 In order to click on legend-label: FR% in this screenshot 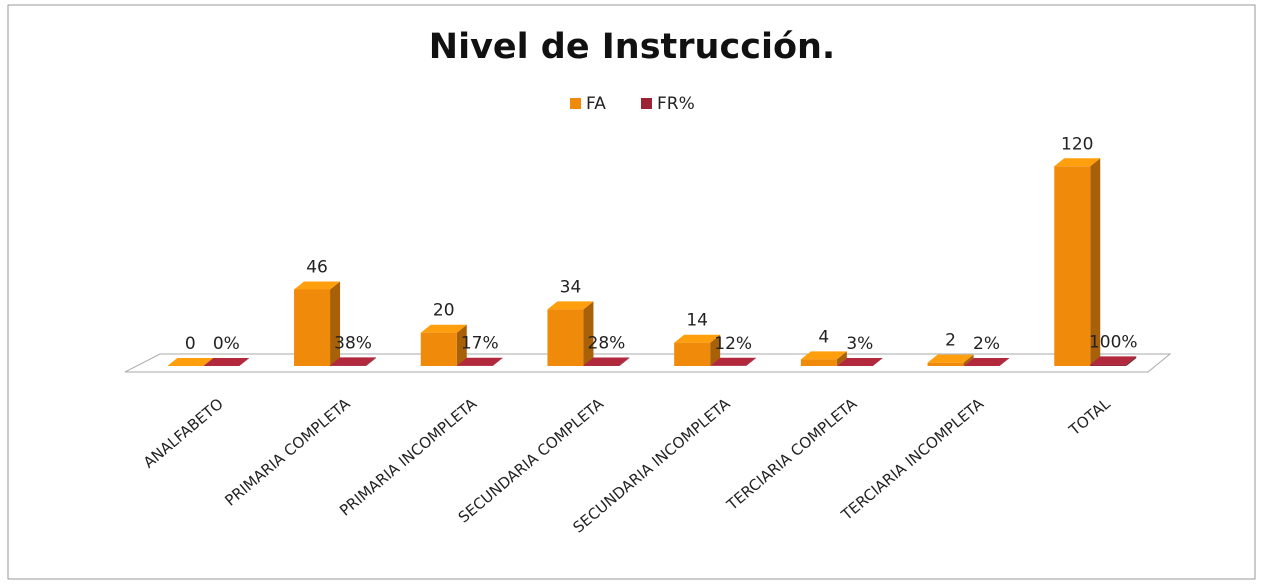, I will do `click(676, 104)`.